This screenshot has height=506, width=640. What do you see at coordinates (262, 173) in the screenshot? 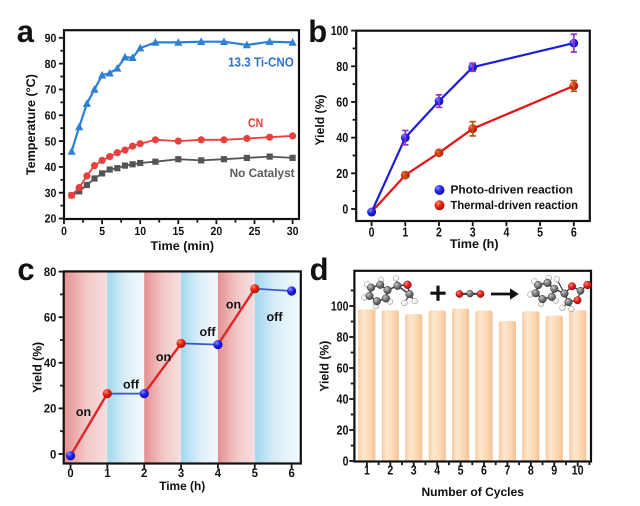
I see `svg-text: No Catalyst` at bounding box center [262, 173].